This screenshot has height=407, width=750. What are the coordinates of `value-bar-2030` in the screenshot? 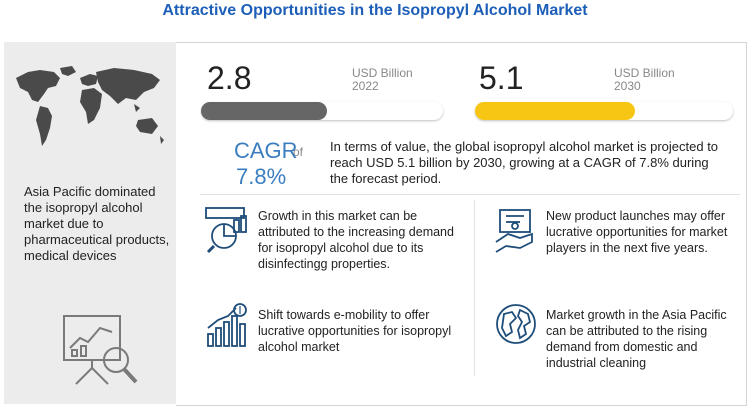 It's located at (604, 111).